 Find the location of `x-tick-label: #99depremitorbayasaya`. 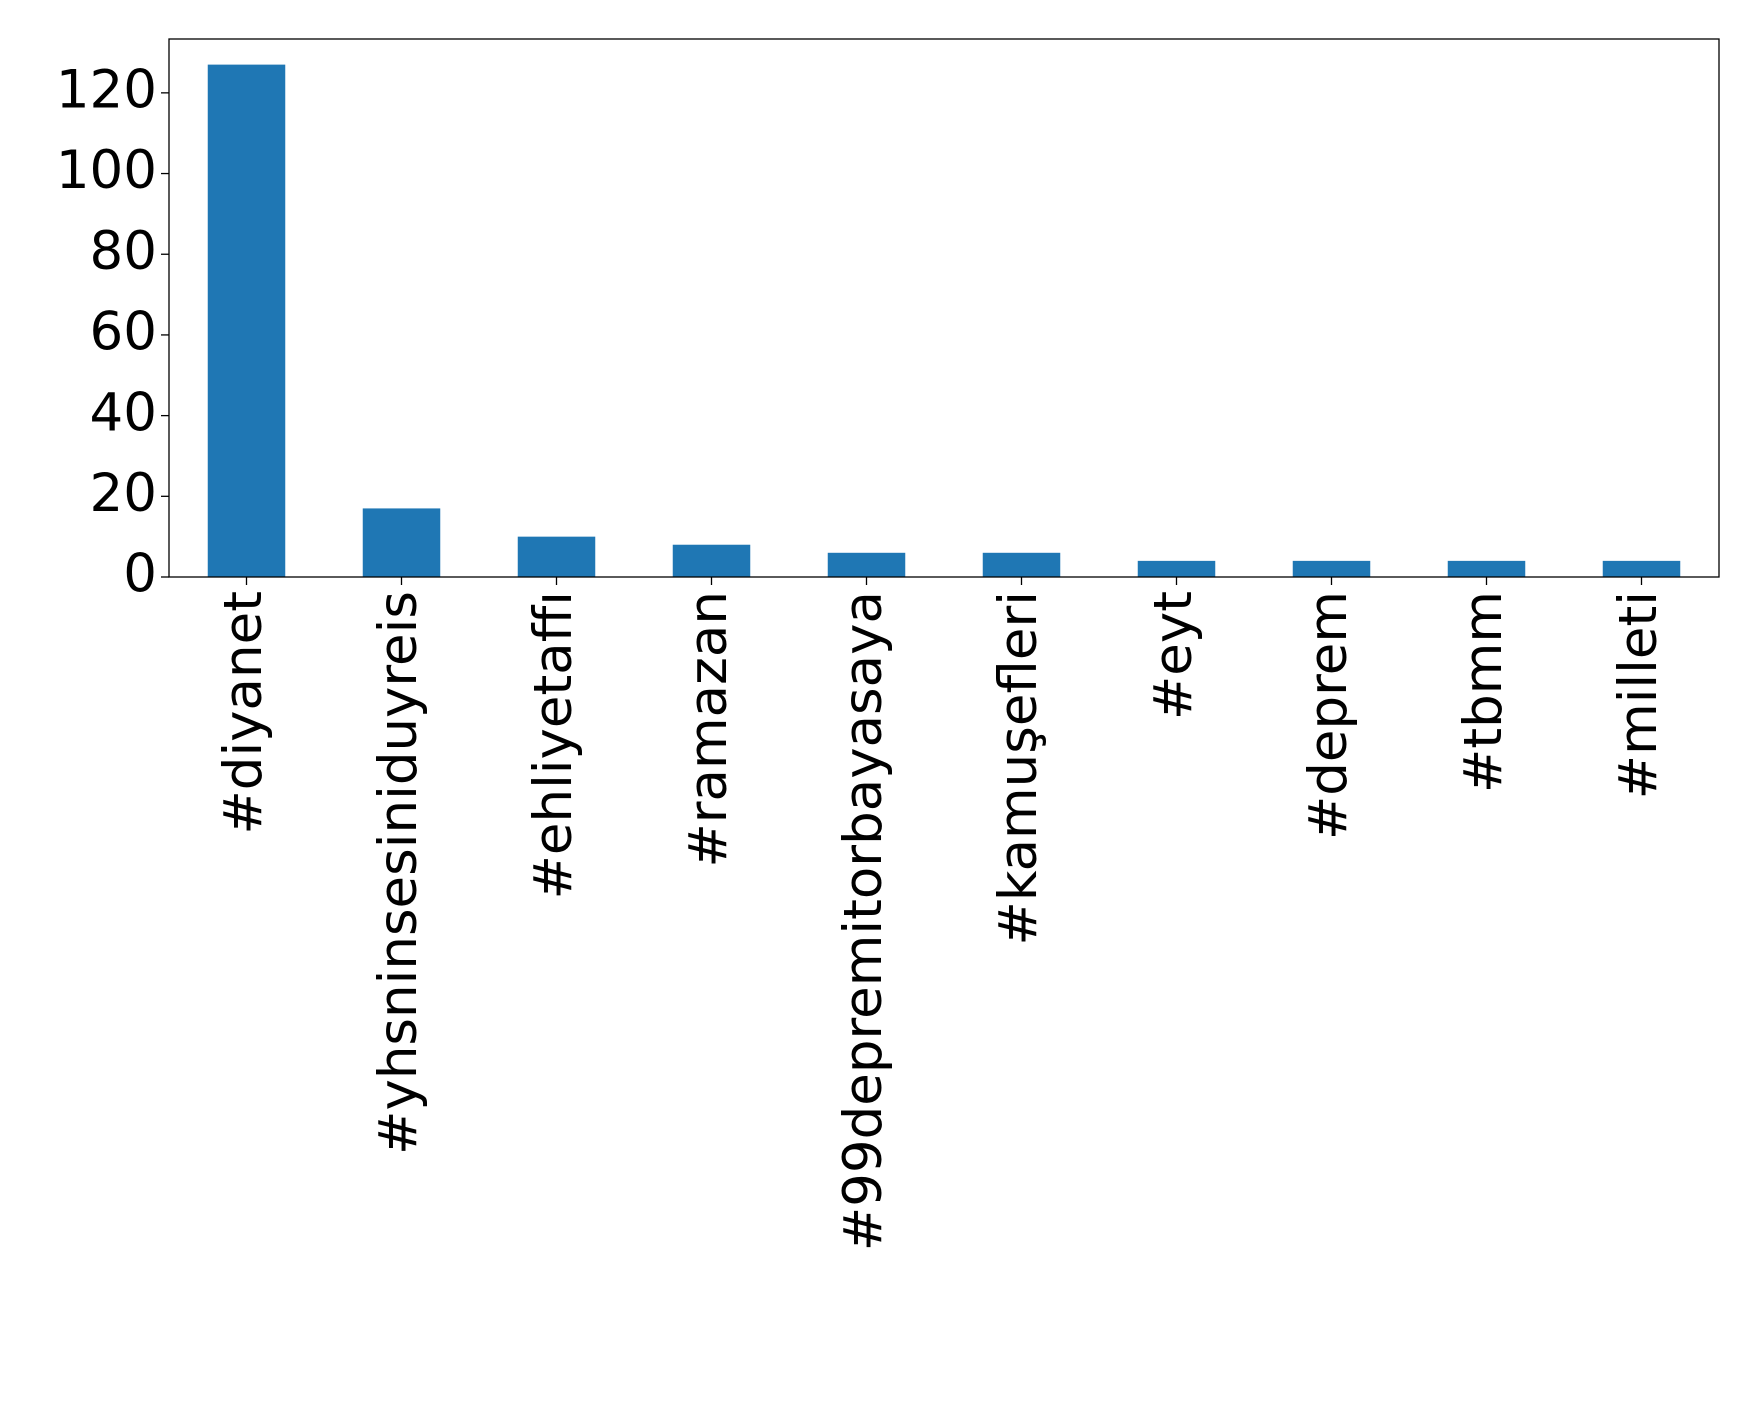

x-tick-label: #99depremitorbayasaya is located at coordinates (863, 921).